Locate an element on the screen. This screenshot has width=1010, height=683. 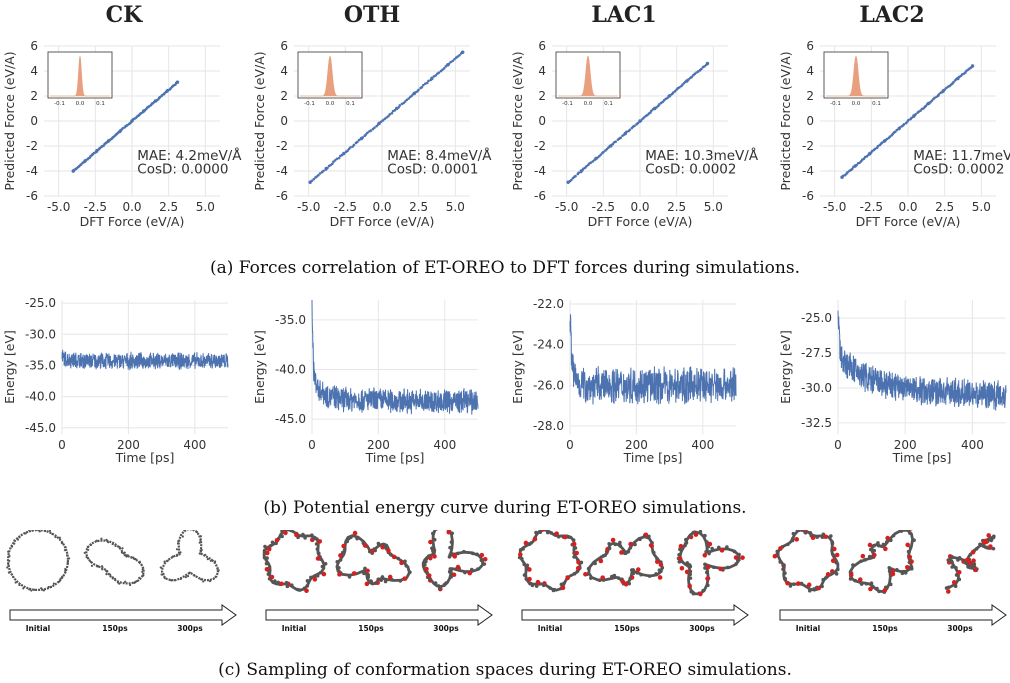
y-tick-label: 6 is located at coordinates (542, 46).